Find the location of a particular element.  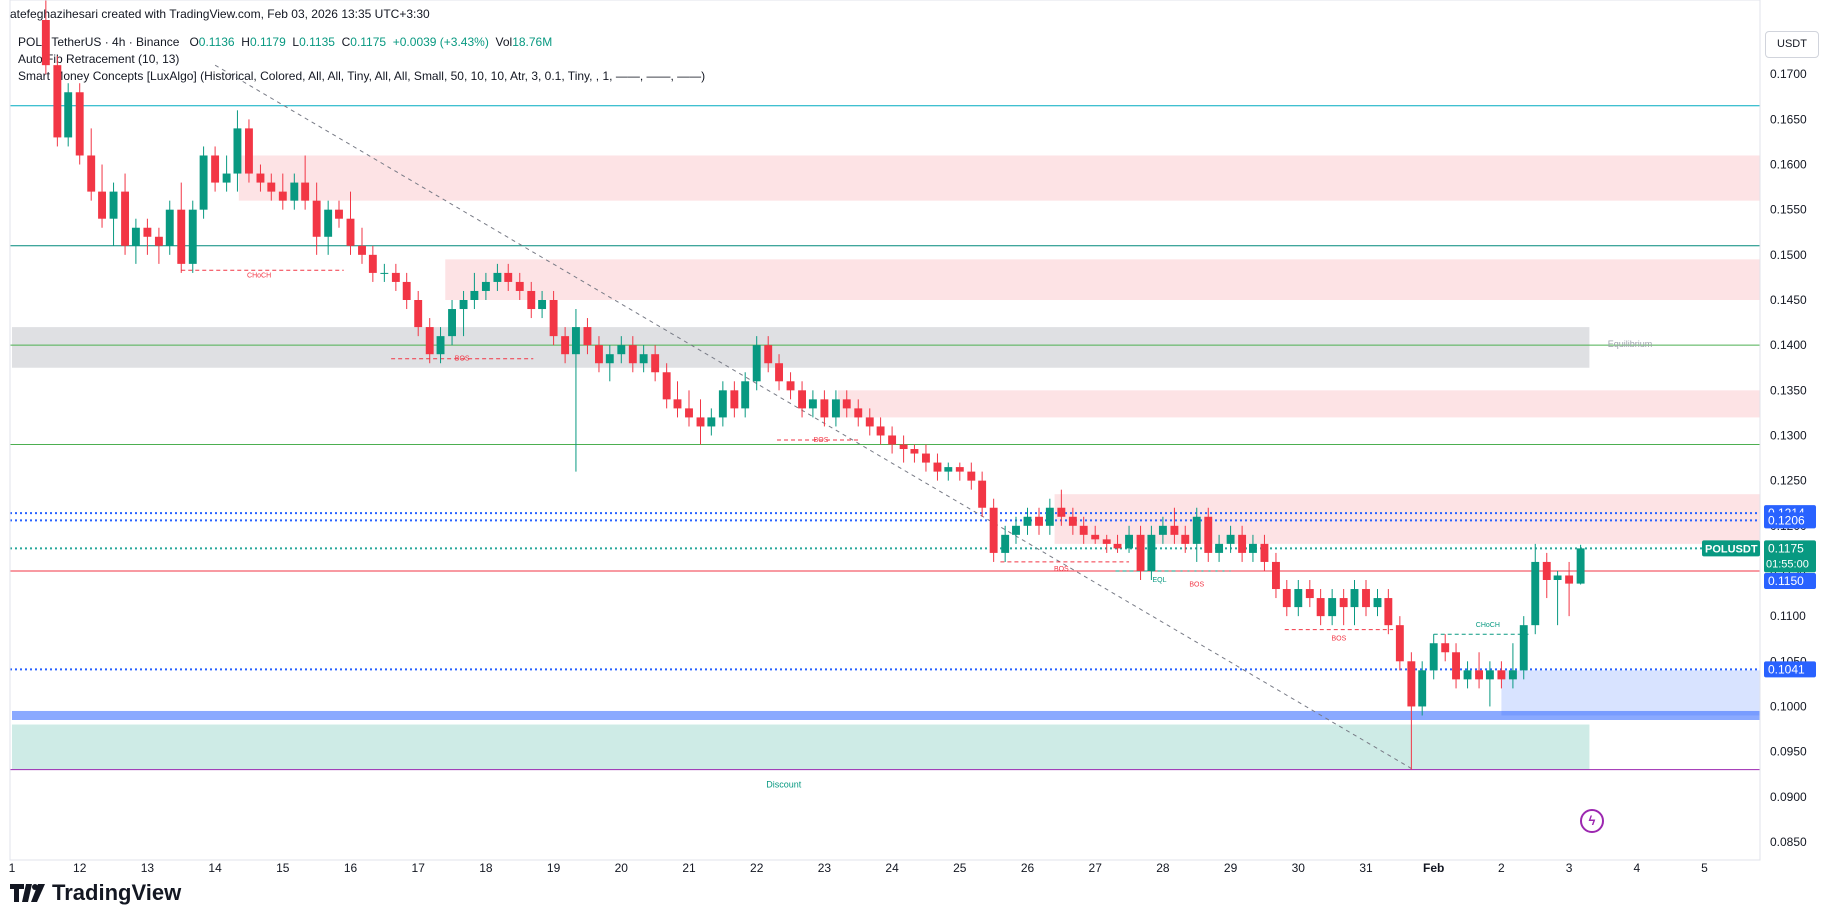

open-value: 0.1136 is located at coordinates (216, 42).